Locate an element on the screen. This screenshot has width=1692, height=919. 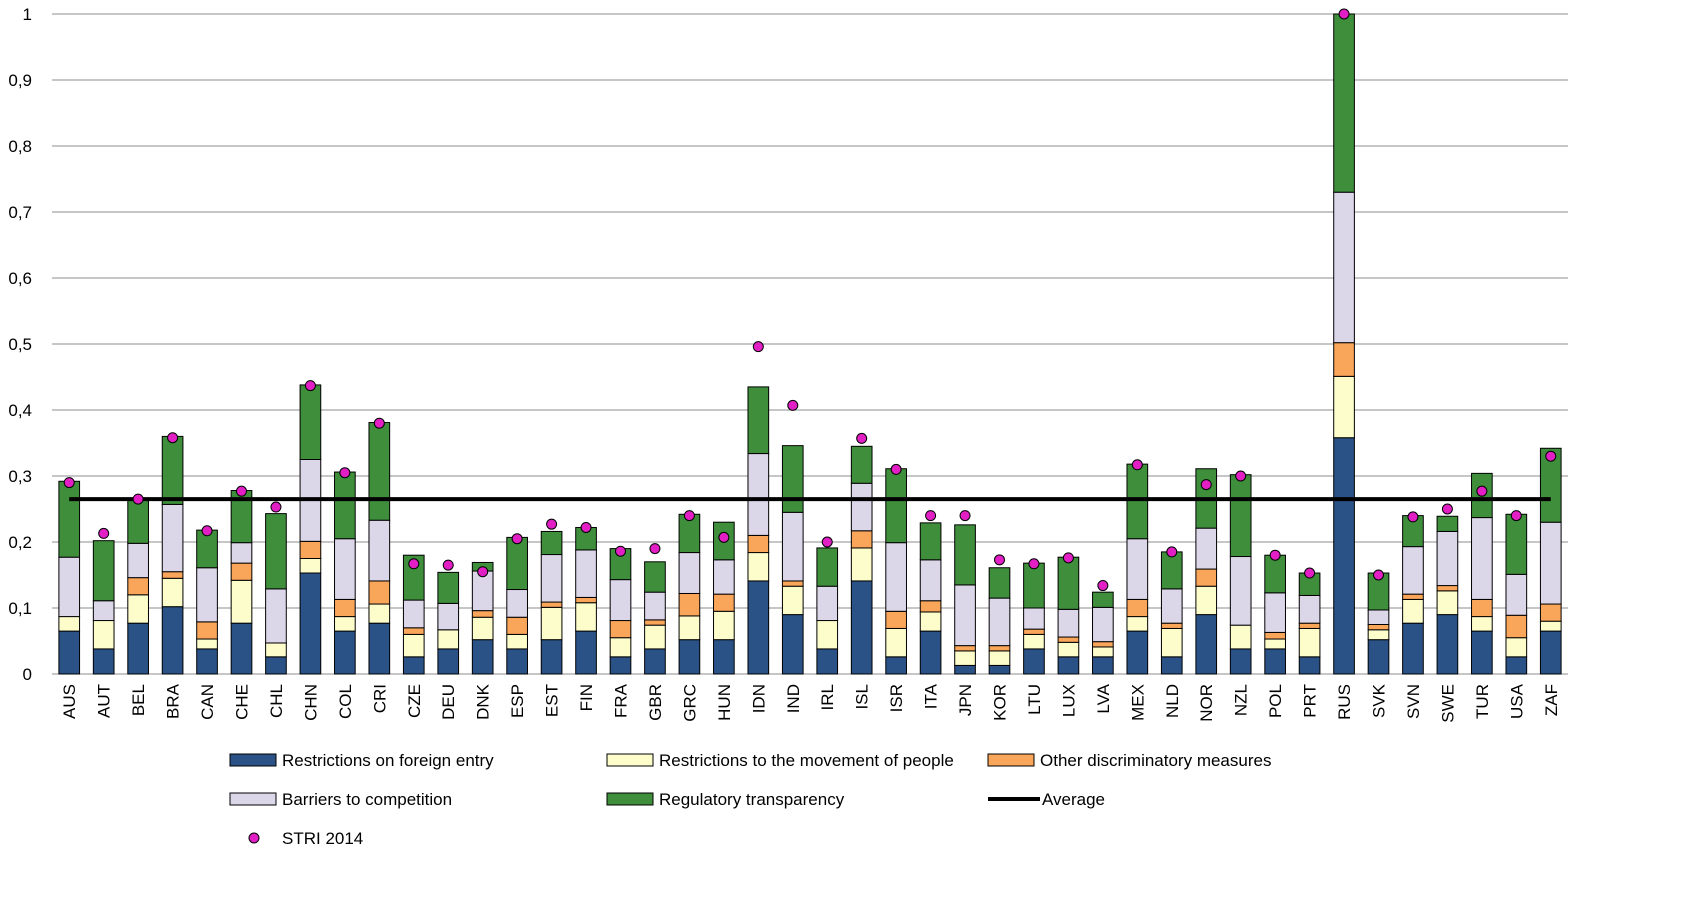
y-tick-label: 0,5 is located at coordinates (20, 344).